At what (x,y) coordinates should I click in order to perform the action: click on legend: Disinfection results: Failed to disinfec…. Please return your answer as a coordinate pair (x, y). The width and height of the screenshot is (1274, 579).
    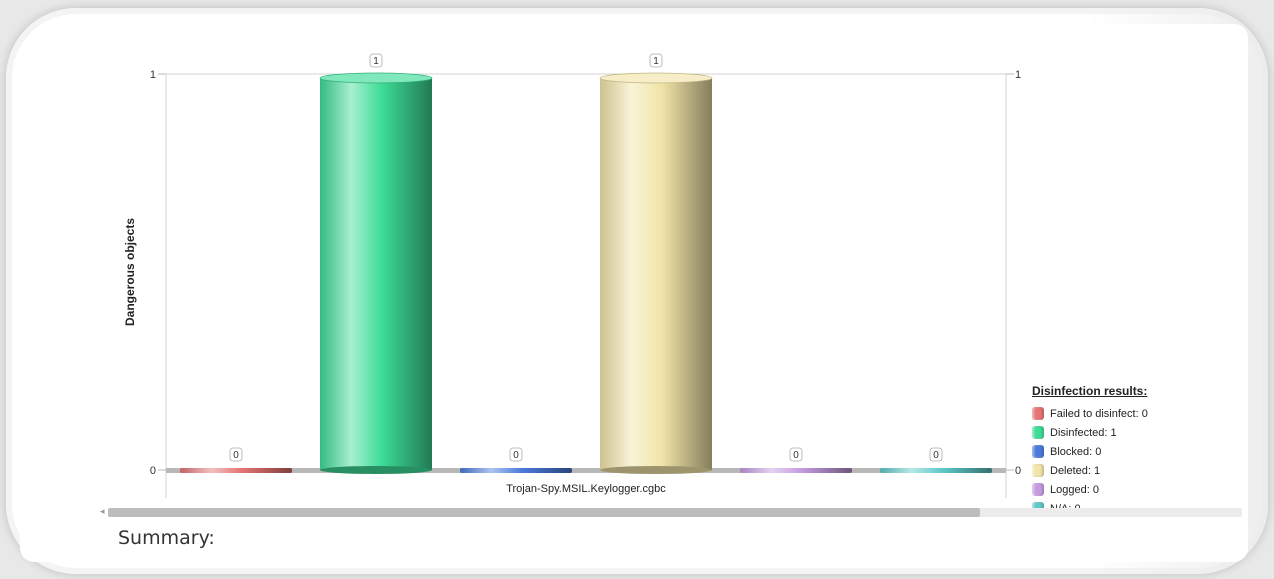
    Looking at the image, I should click on (1112, 451).